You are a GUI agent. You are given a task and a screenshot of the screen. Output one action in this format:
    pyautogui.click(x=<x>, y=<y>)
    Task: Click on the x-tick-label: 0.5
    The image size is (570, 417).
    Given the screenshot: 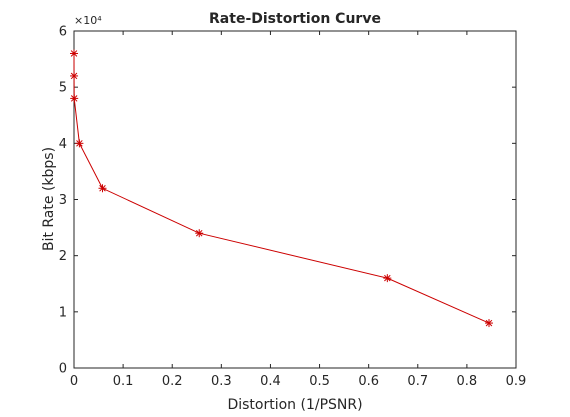 What is the action you would take?
    pyautogui.click(x=319, y=381)
    